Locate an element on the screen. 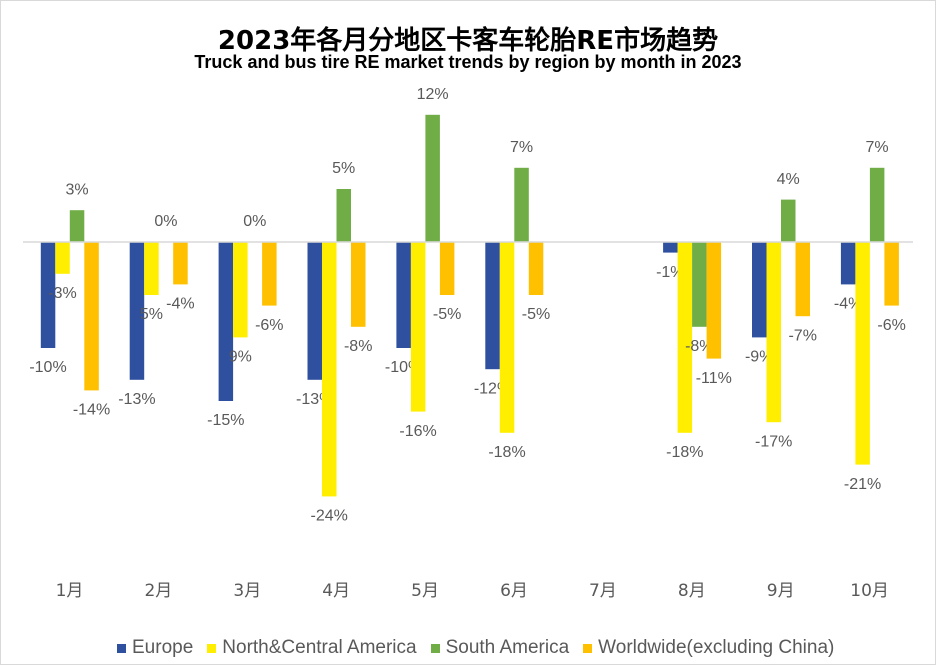 This screenshot has width=936, height=665. data-label-0-8: -9% is located at coordinates (759, 357).